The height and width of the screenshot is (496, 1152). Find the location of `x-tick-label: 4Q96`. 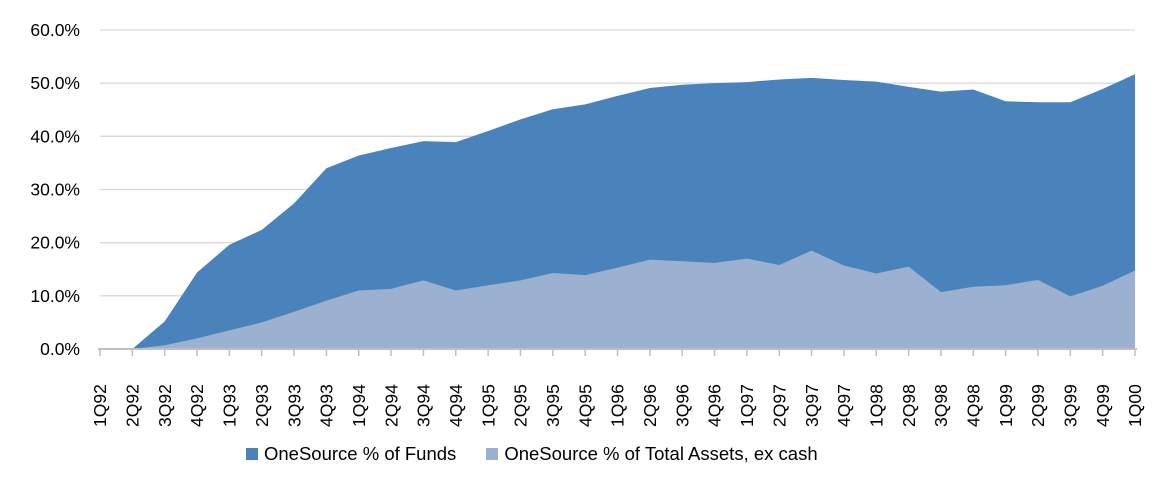

x-tick-label: 4Q96 is located at coordinates (715, 405).